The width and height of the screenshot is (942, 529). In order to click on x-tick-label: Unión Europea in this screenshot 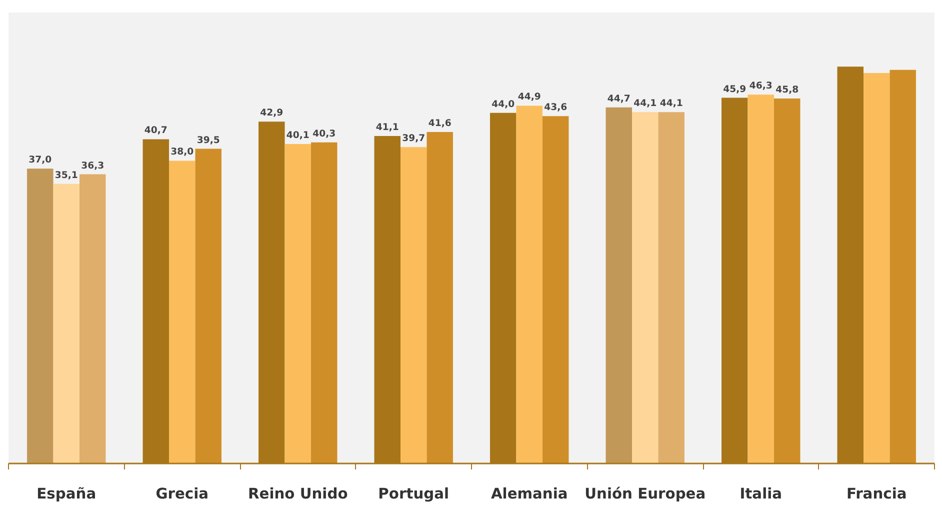, I will do `click(645, 494)`.